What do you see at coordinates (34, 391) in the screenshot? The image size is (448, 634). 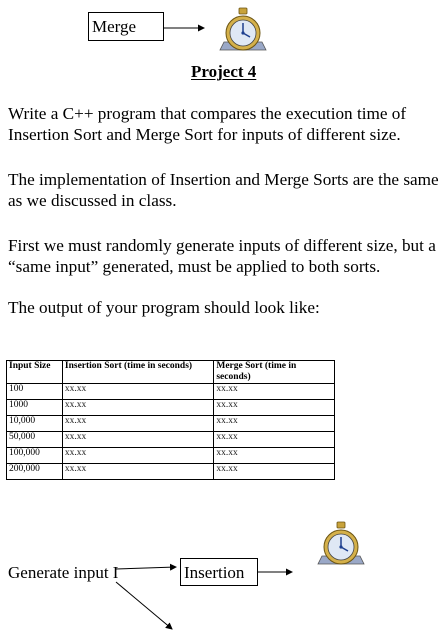 I see `cell-input-size: 100` at bounding box center [34, 391].